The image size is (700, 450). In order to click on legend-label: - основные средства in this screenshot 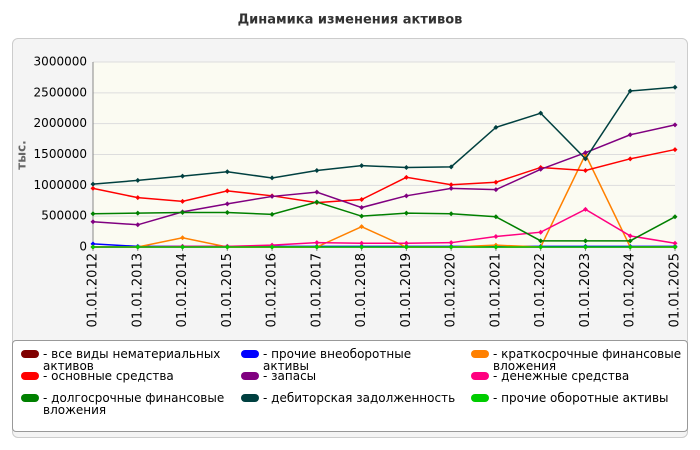, I will do `click(108, 376)`.